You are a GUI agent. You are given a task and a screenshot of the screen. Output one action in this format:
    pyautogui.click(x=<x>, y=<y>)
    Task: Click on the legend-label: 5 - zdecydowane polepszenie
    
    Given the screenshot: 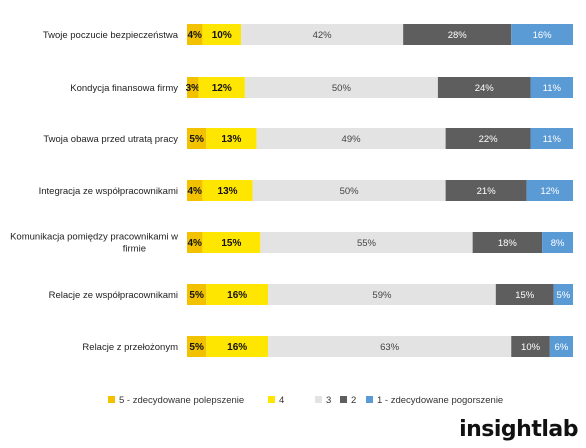 What is the action you would take?
    pyautogui.click(x=181, y=400)
    